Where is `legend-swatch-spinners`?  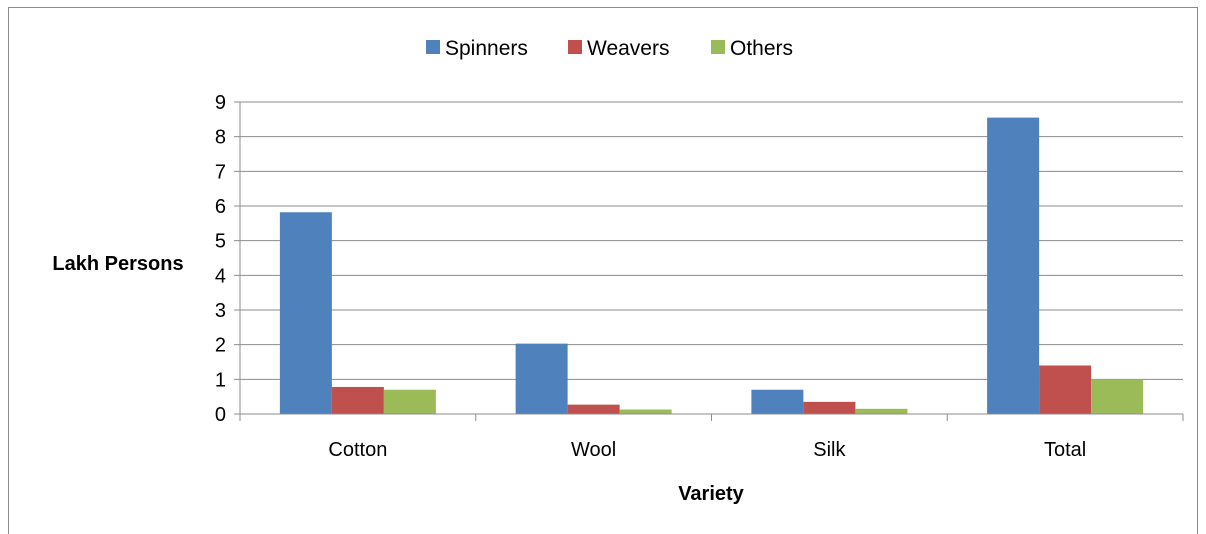 legend-swatch-spinners is located at coordinates (433, 47).